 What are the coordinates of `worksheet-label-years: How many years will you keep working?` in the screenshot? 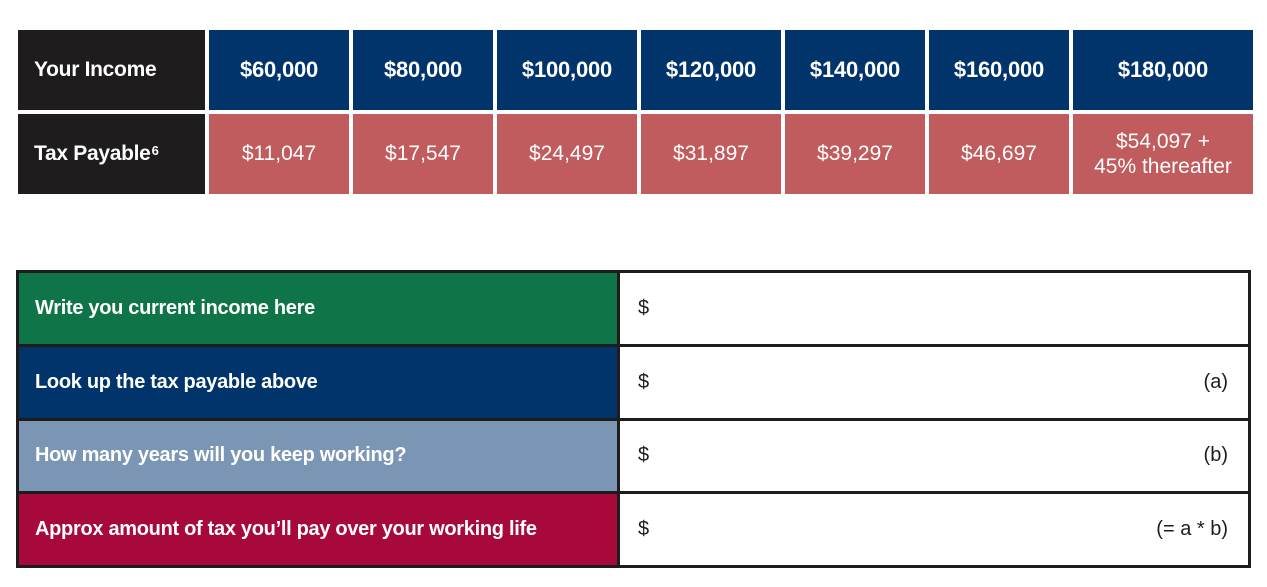 It's located at (318, 456).